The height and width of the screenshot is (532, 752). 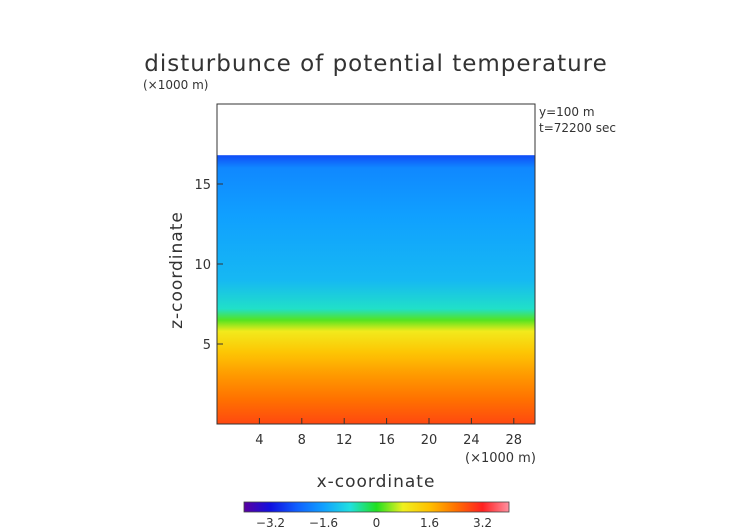 What do you see at coordinates (202, 185) in the screenshot?
I see `y-tick-label: 15` at bounding box center [202, 185].